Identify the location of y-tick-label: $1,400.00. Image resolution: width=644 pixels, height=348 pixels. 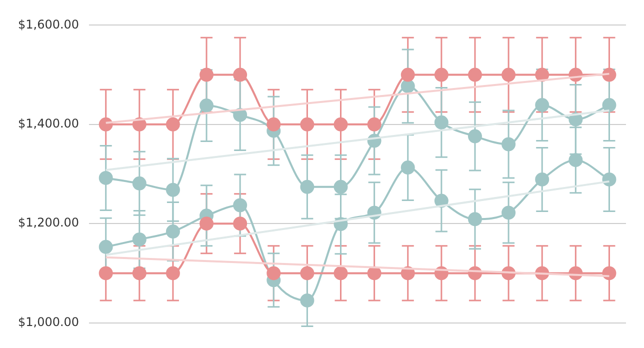
(49, 123).